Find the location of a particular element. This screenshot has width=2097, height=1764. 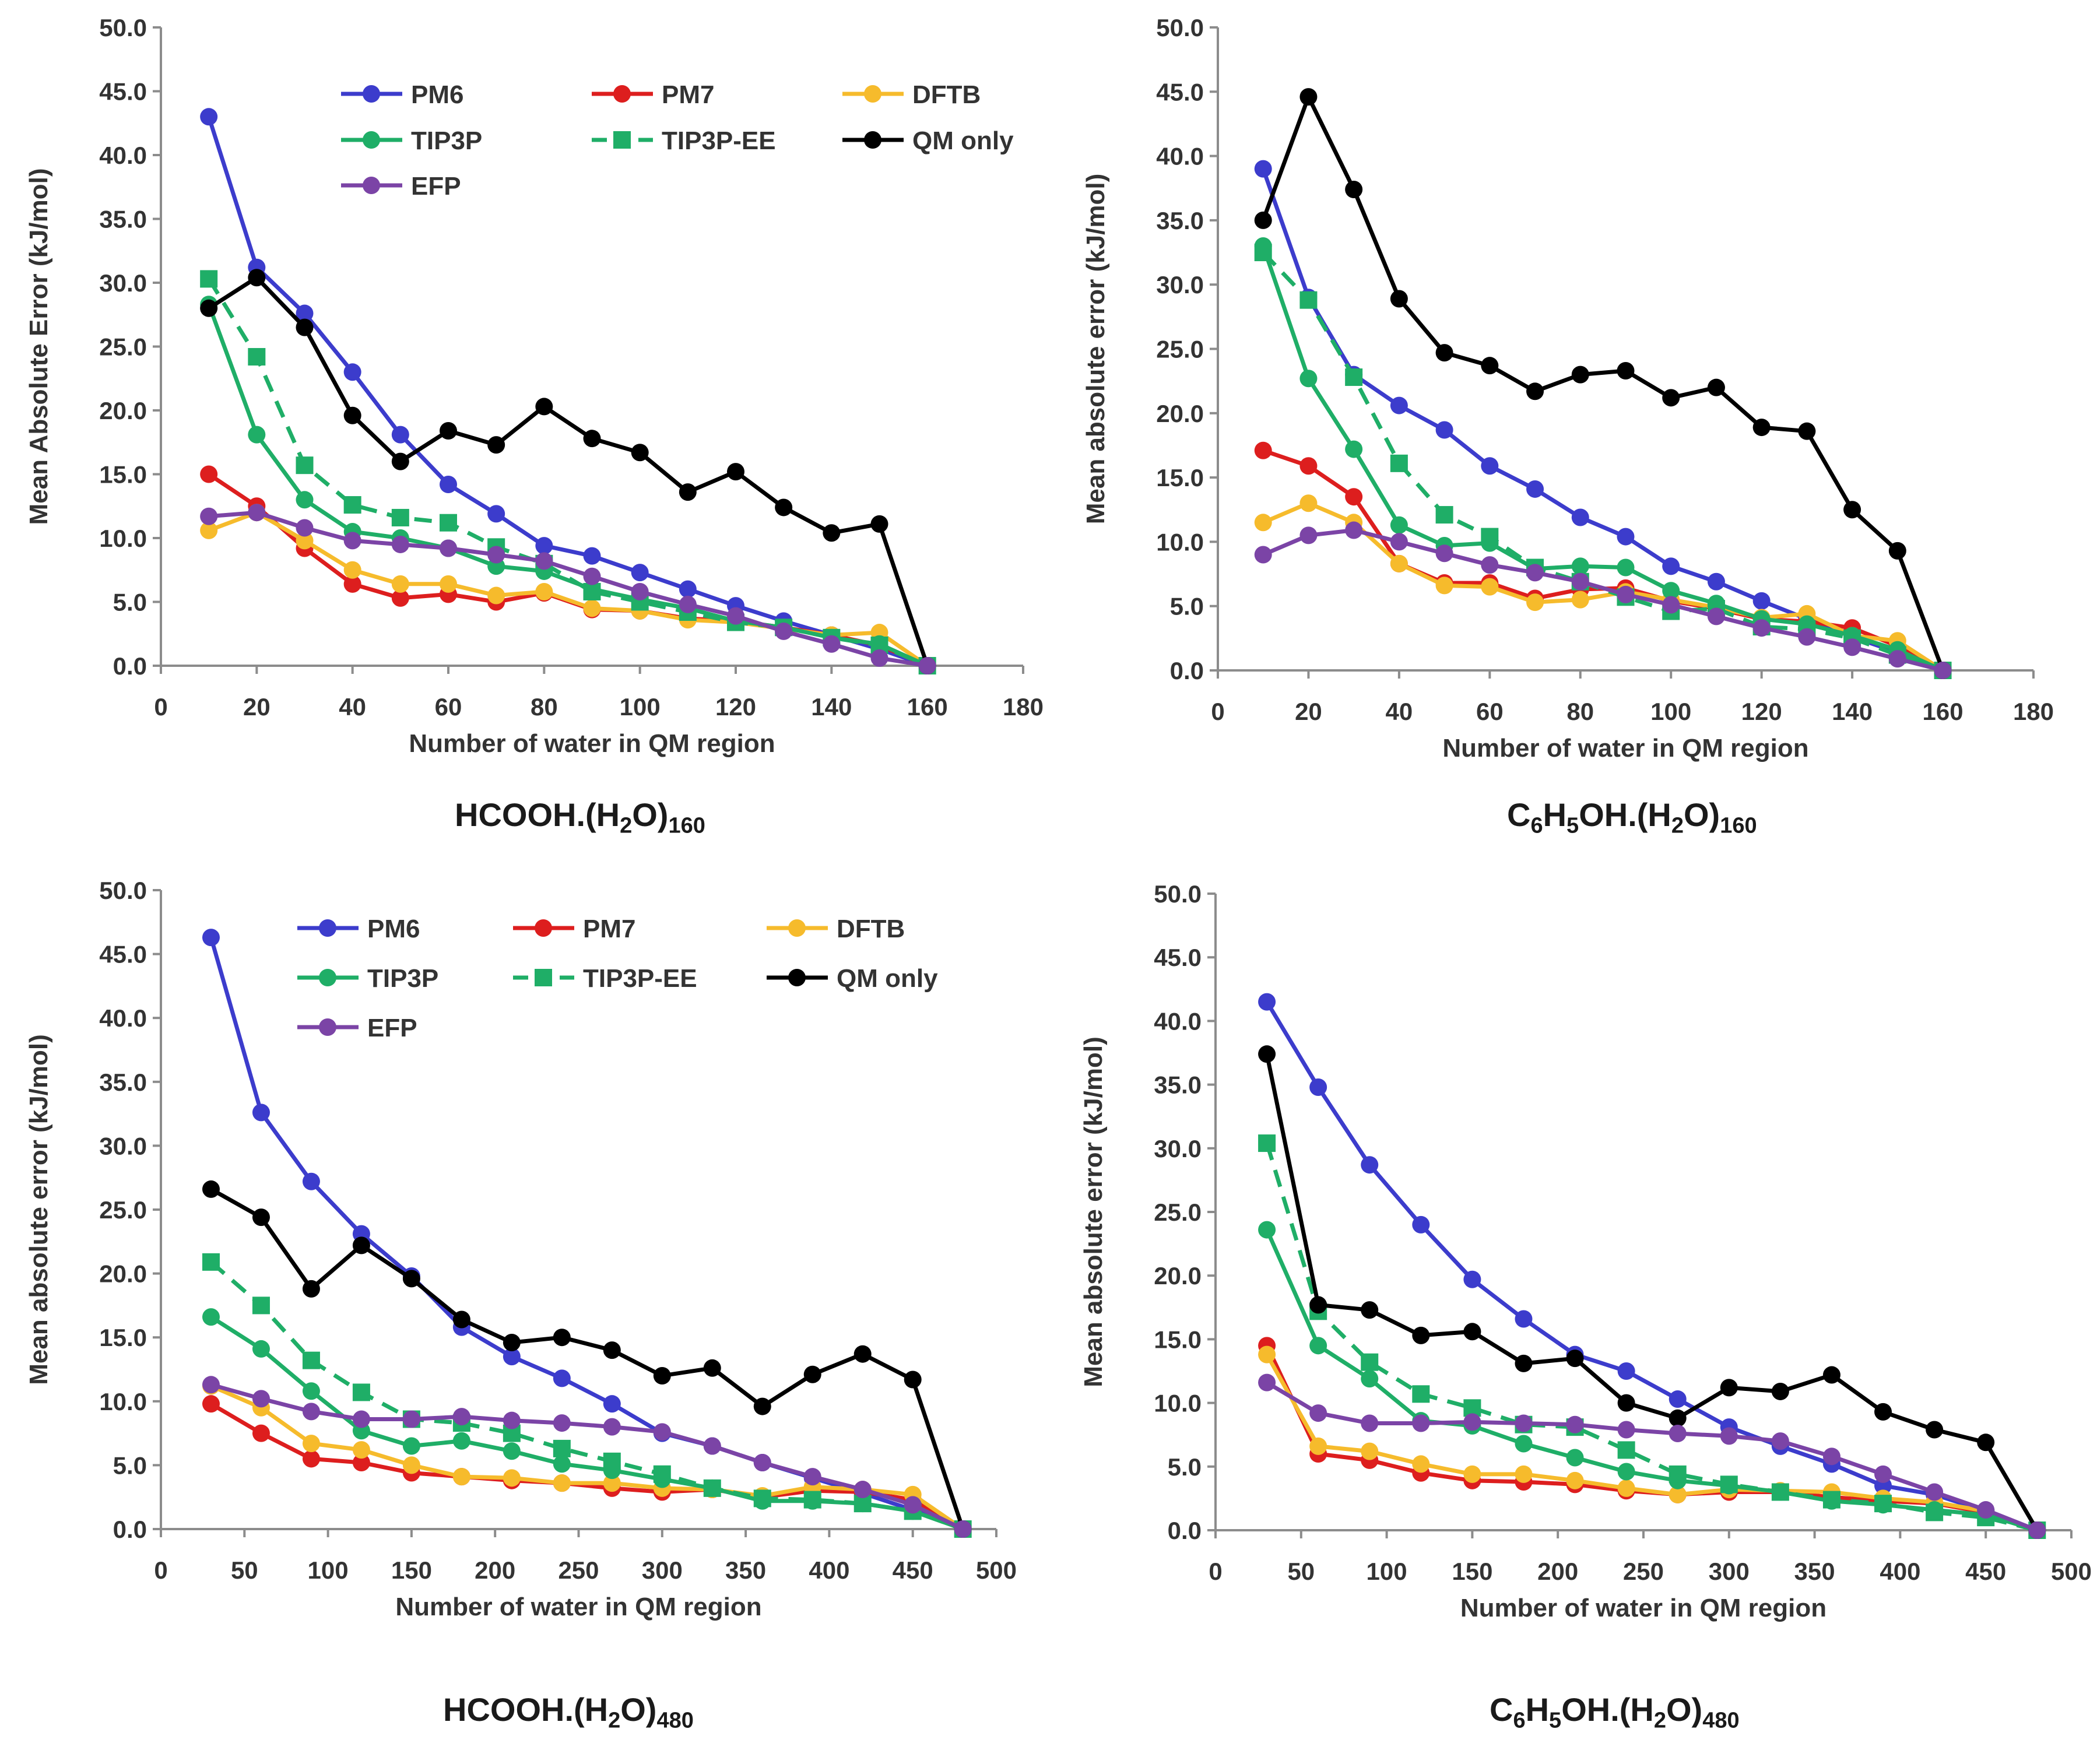

x-tick-label: 350 is located at coordinates (1815, 1572).